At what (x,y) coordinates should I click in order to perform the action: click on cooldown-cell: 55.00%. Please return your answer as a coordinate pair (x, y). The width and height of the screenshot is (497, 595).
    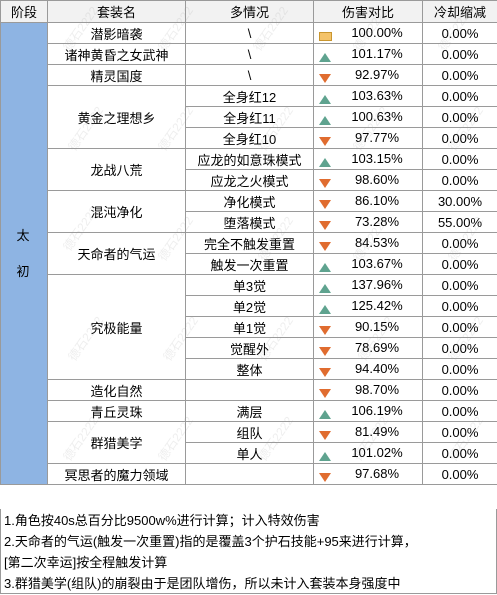
    Looking at the image, I should click on (459, 222).